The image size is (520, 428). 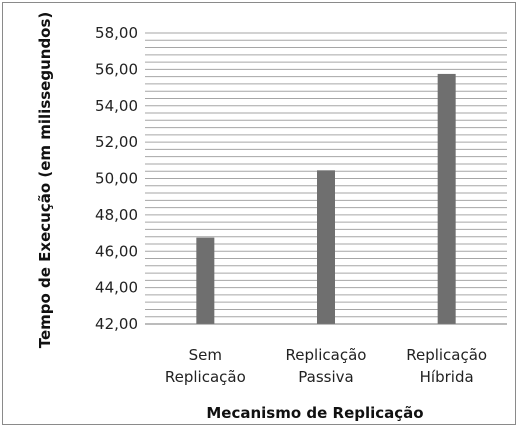 What do you see at coordinates (116, 33) in the screenshot?
I see `y-tick-label: 58,00` at bounding box center [116, 33].